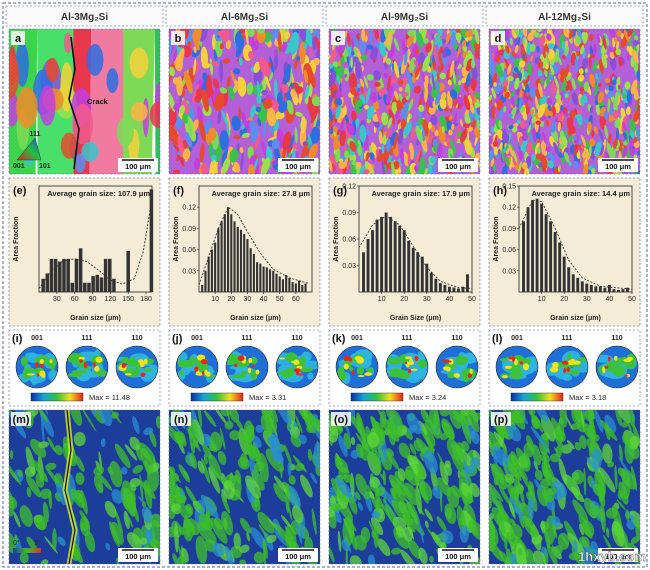  Describe the element at coordinates (264, 299) in the screenshot. I see `x-tick-label: 40` at that location.